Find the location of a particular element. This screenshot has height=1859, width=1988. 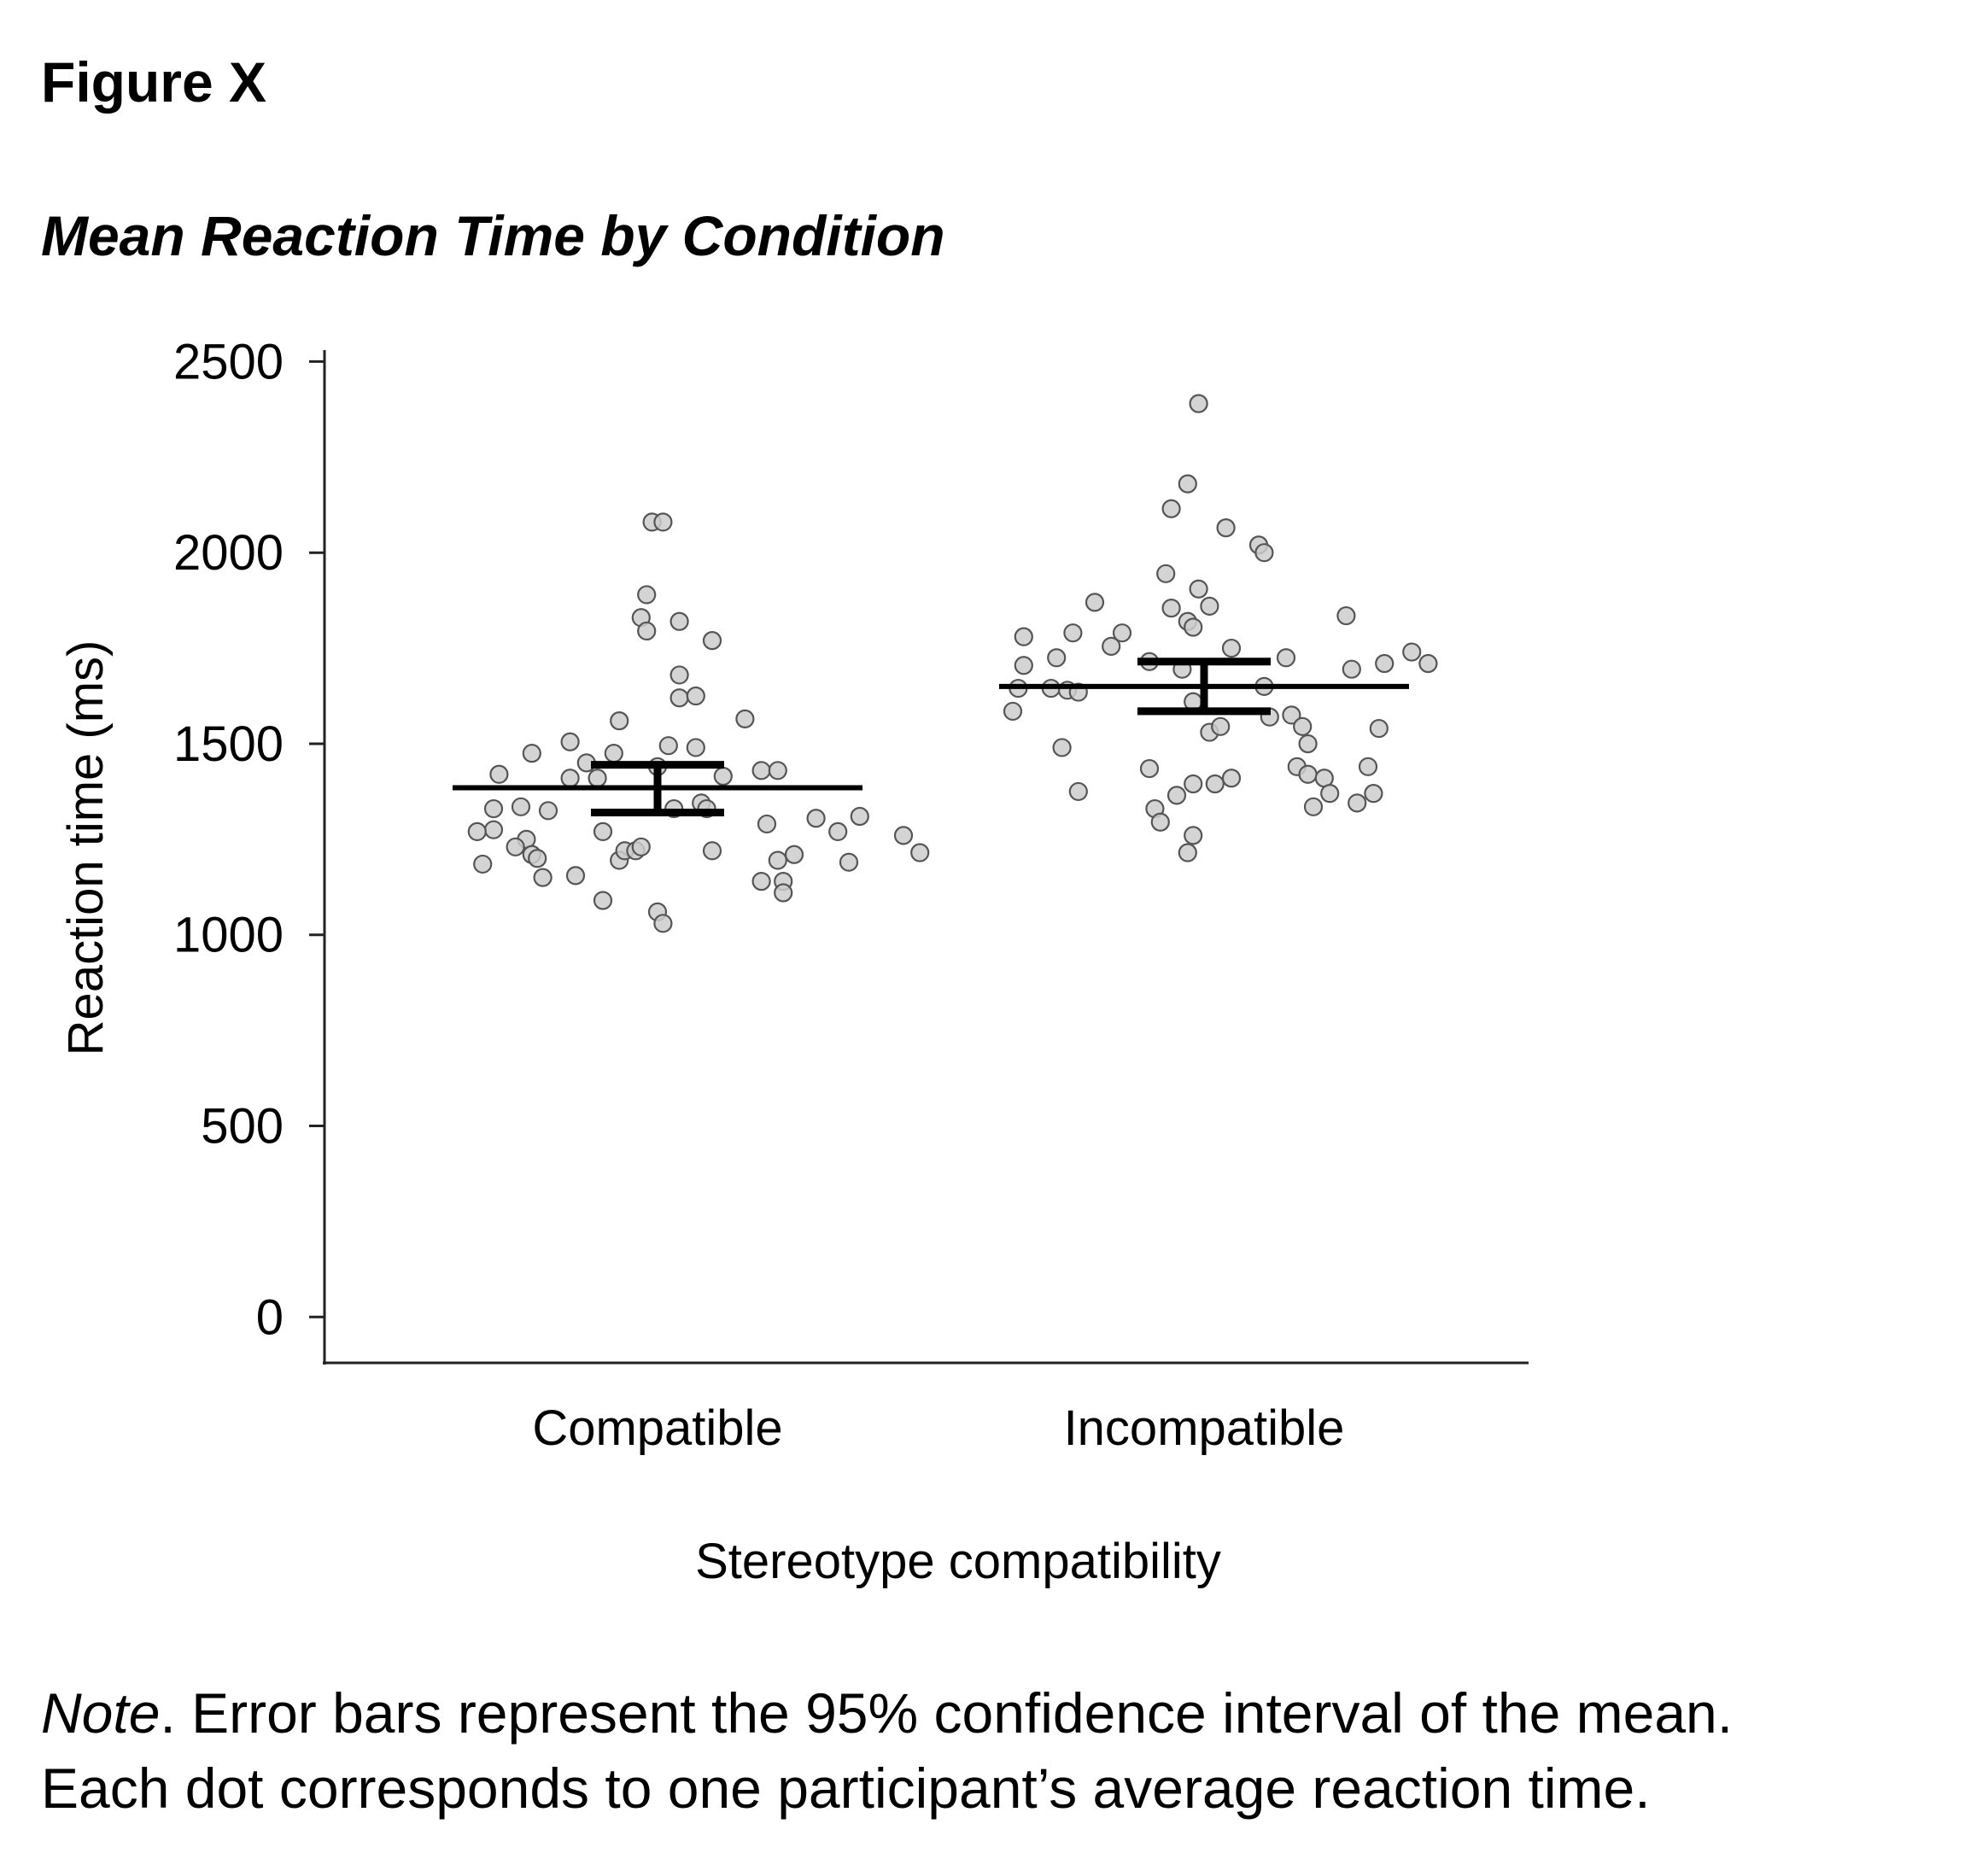

y-tick-label-1500: 1500 is located at coordinates (228, 744).